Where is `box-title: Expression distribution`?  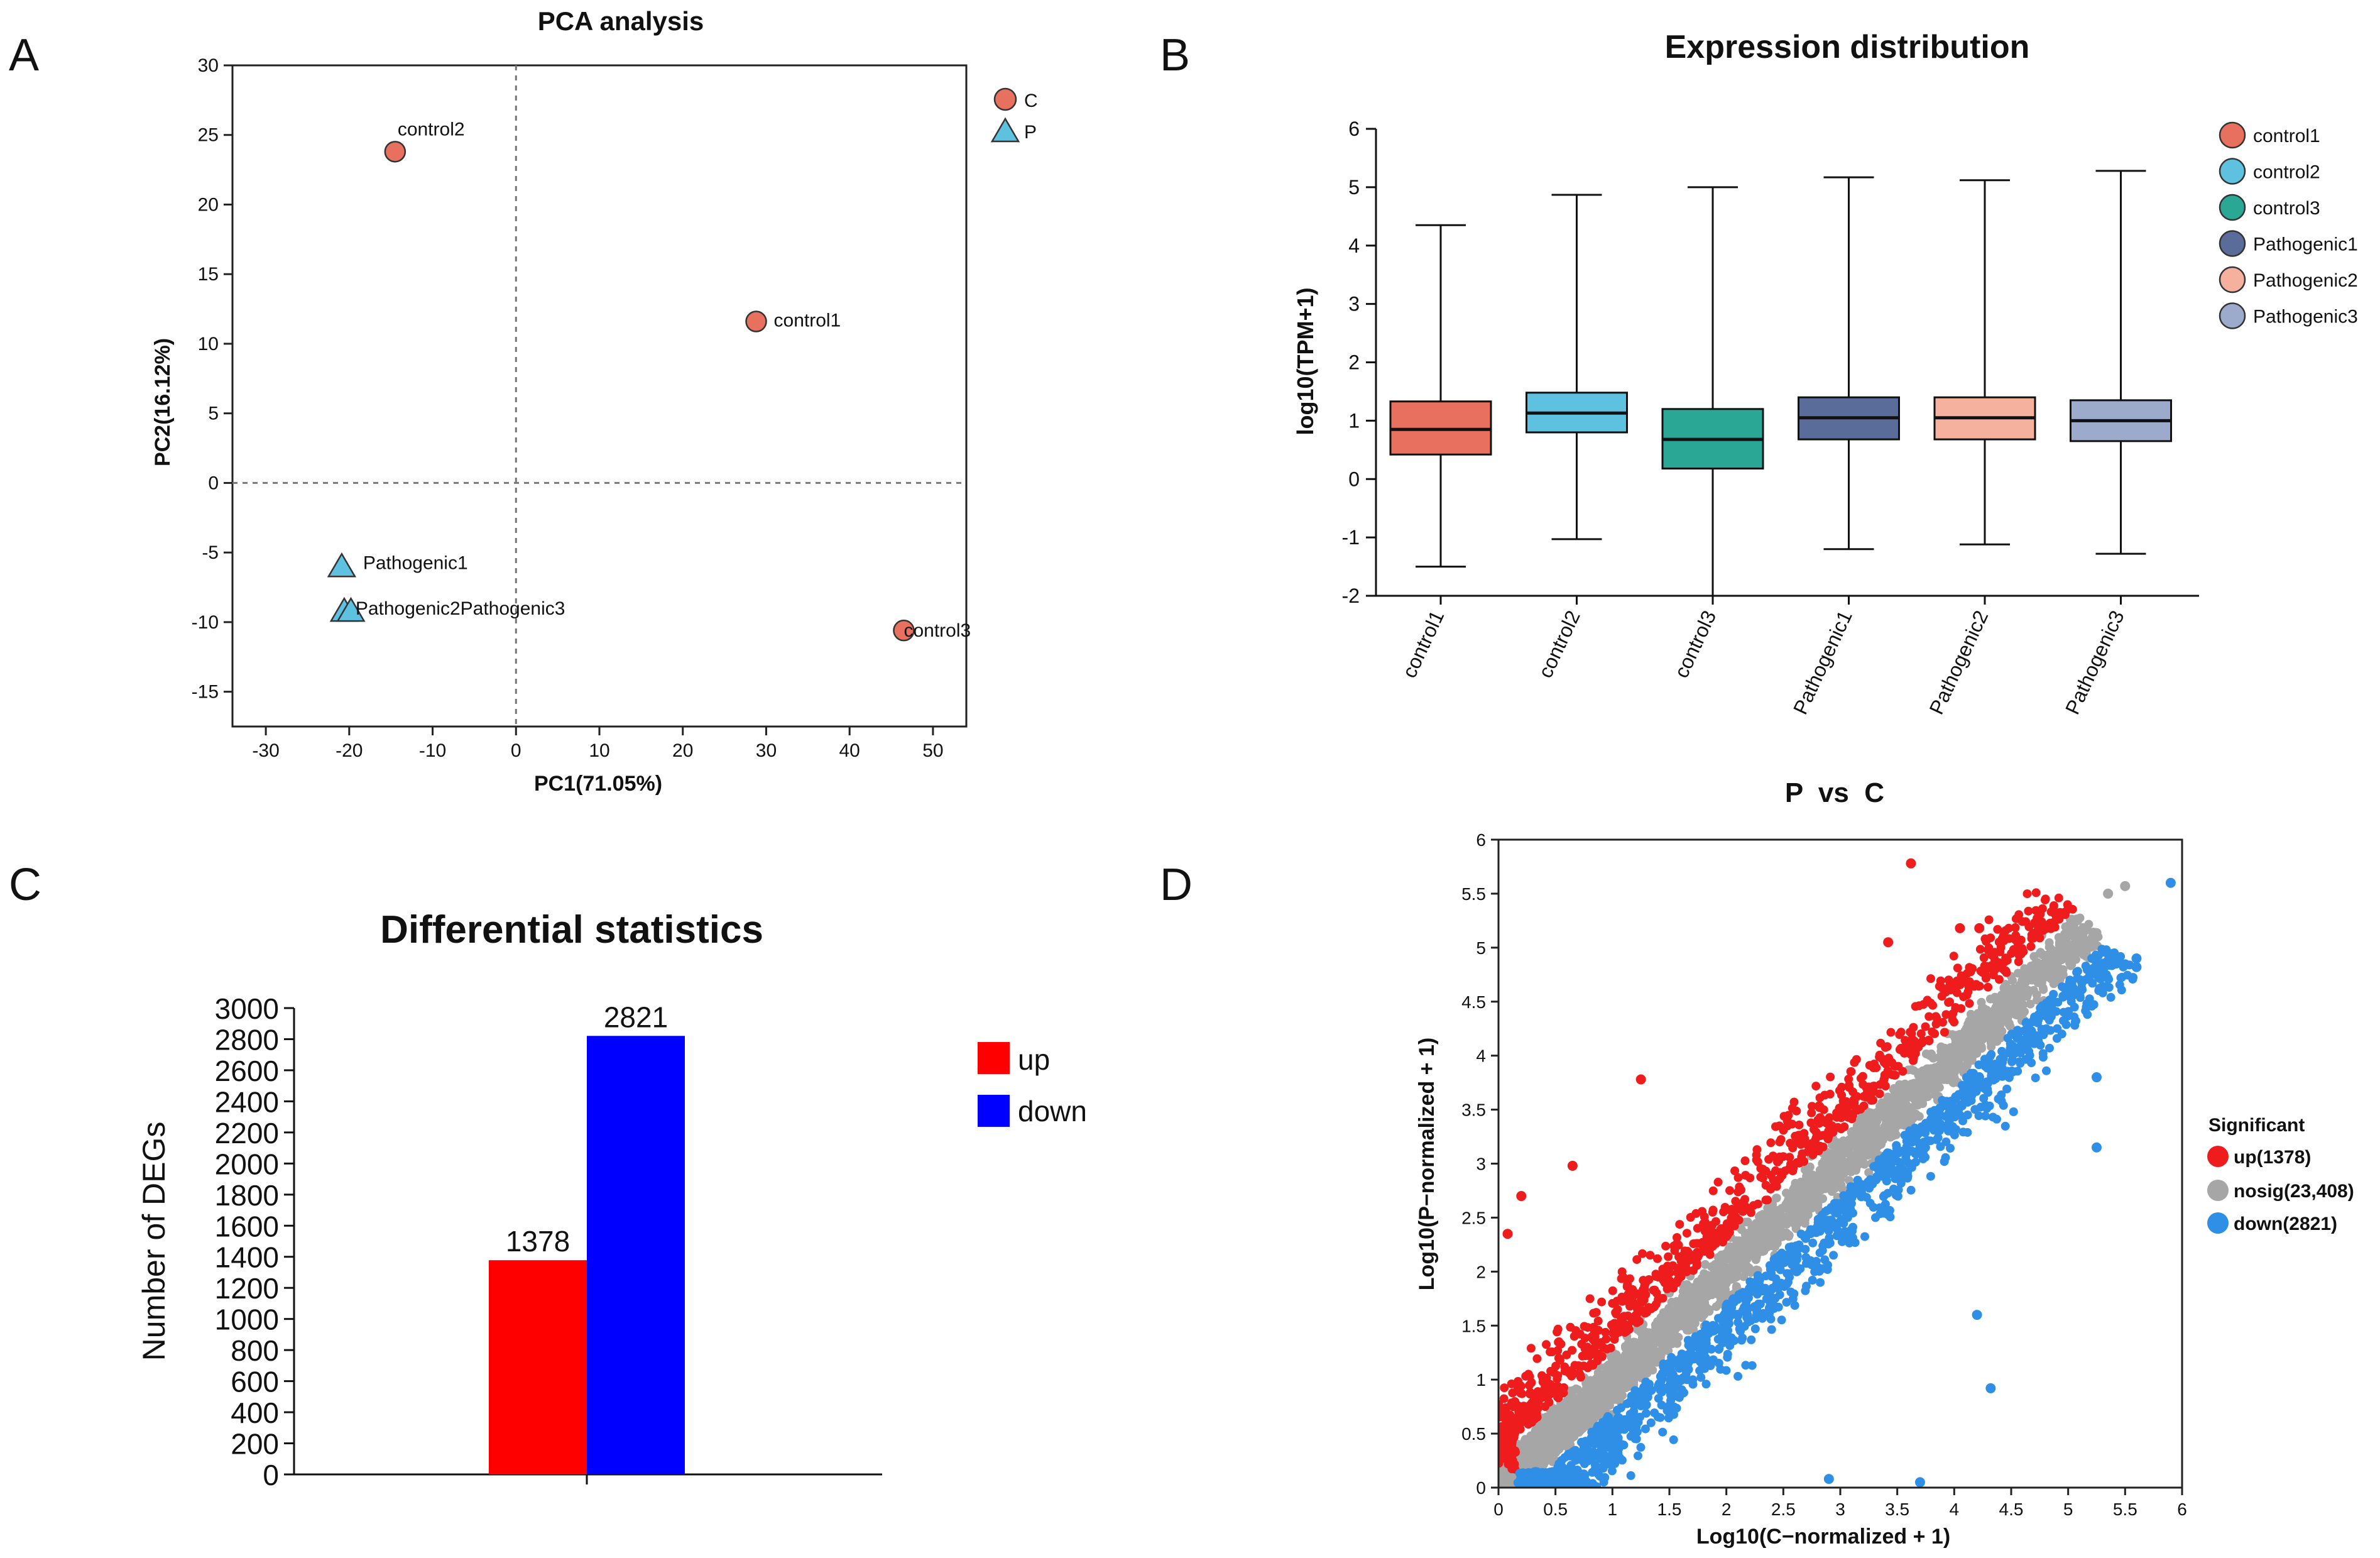
box-title: Expression distribution is located at coordinates (1847, 47).